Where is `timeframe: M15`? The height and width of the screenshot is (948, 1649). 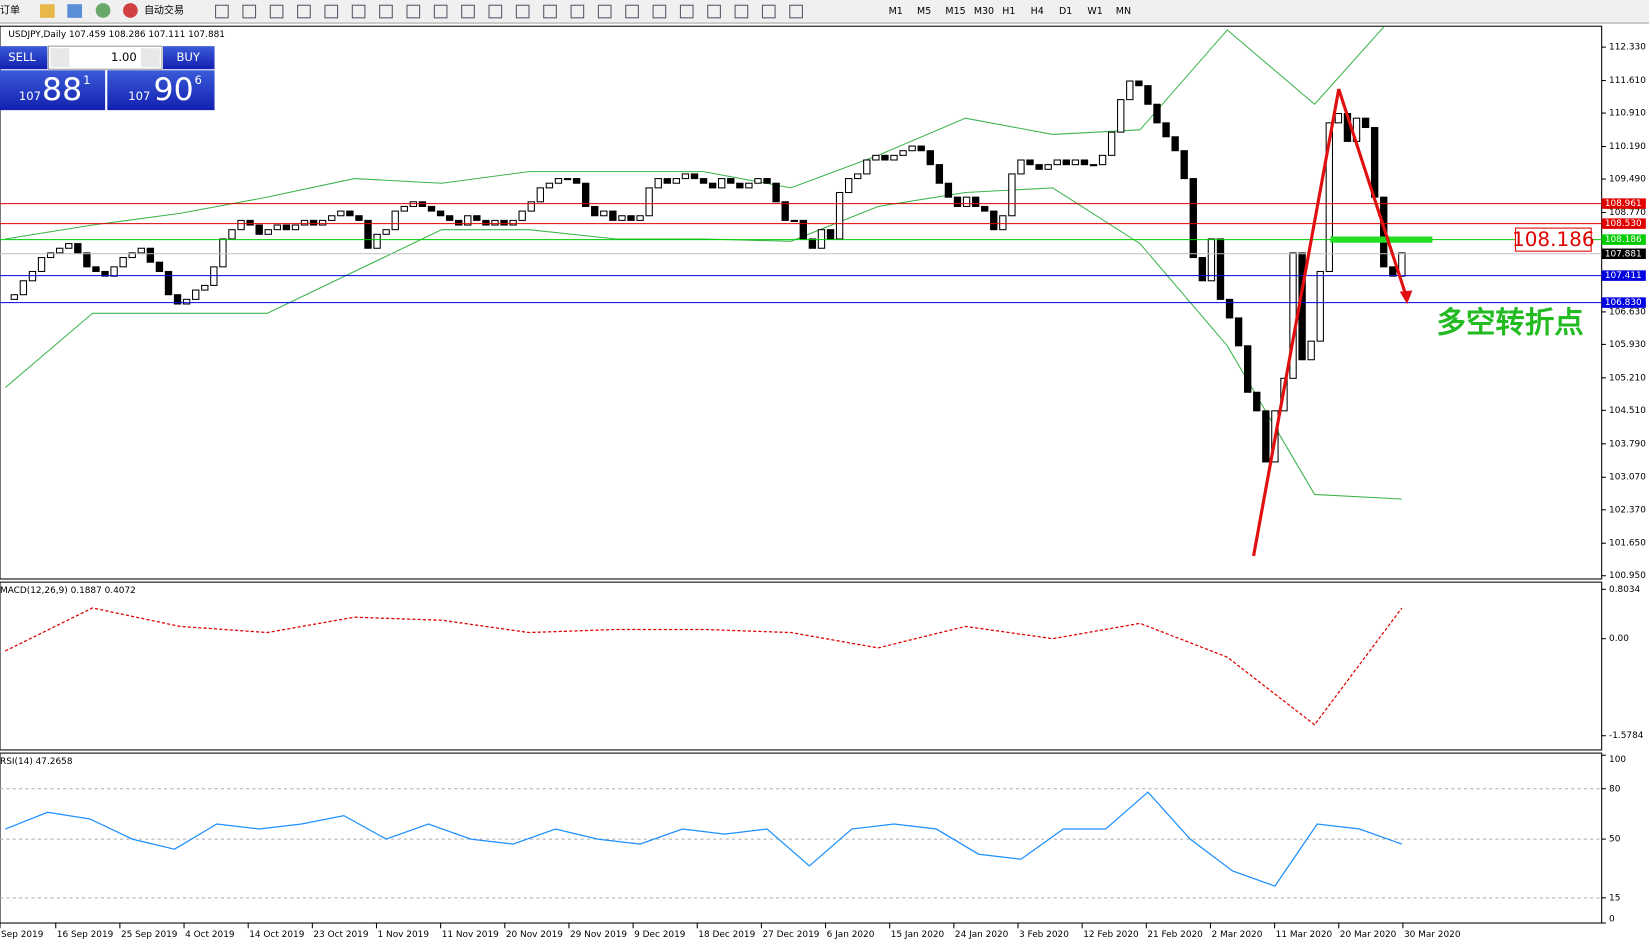
timeframe: M15 is located at coordinates (955, 11).